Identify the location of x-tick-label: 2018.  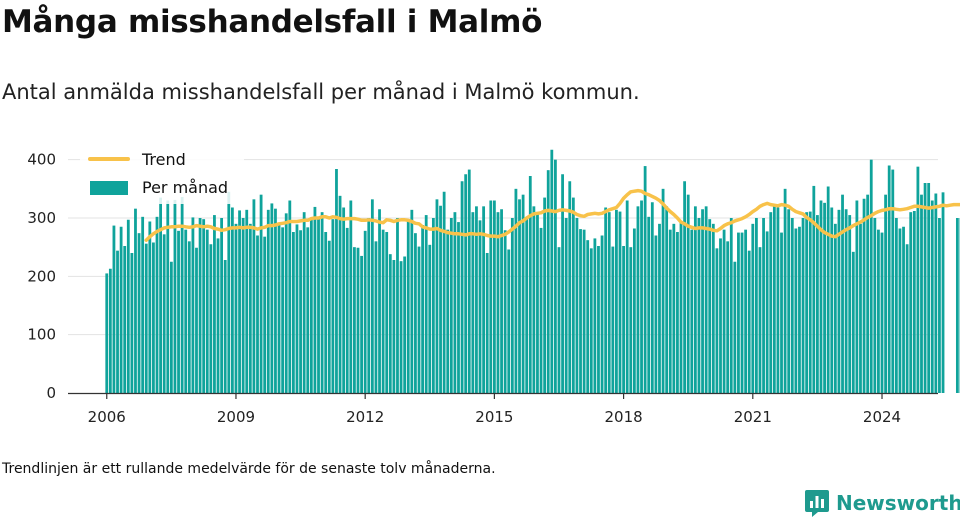
(624, 417).